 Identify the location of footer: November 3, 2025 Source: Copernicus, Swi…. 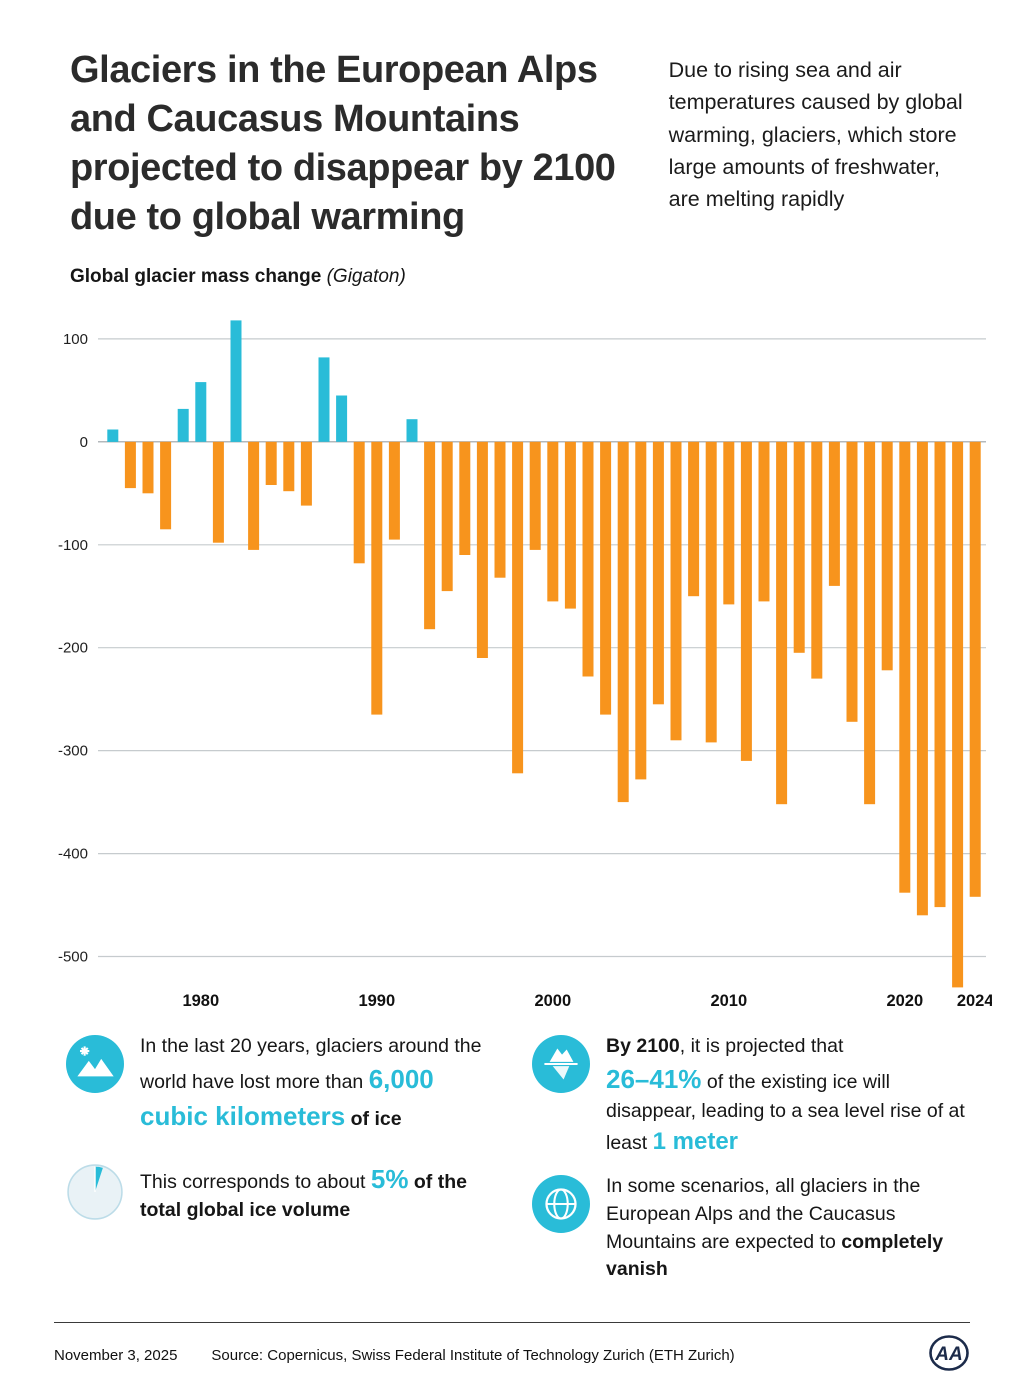
(512, 1349).